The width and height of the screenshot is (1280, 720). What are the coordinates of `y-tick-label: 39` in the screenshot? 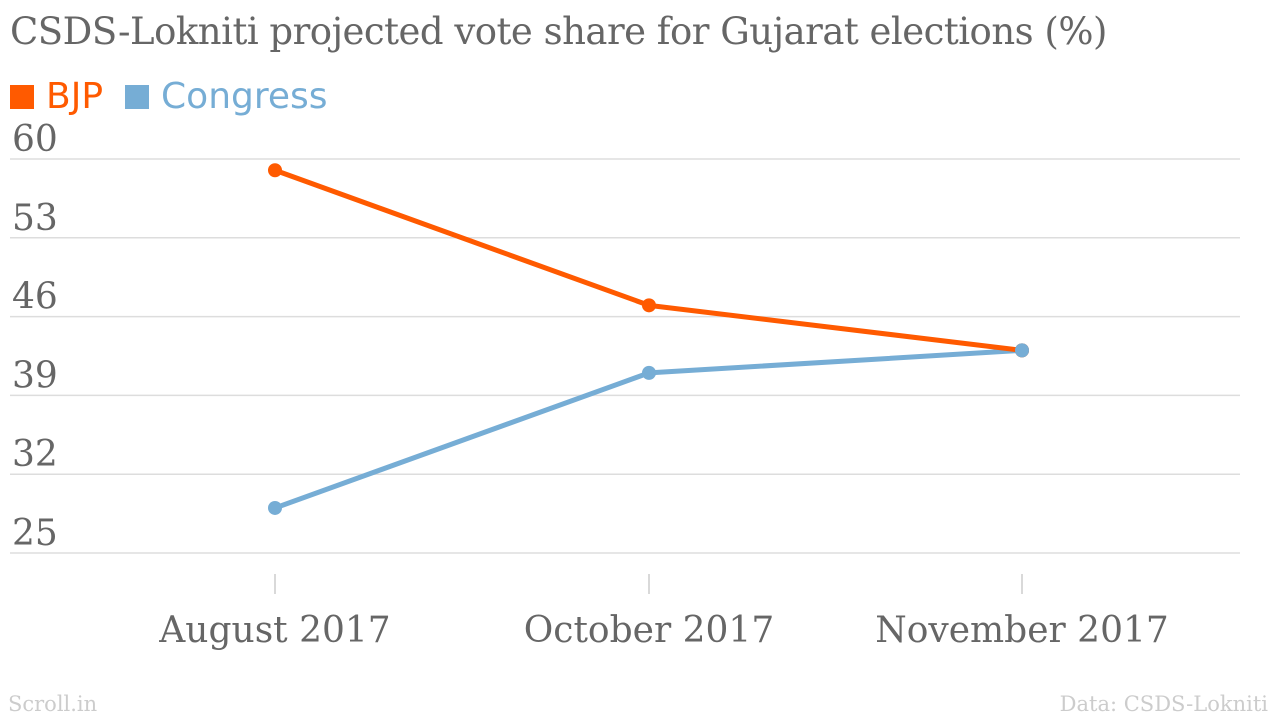 It's located at (35, 375).